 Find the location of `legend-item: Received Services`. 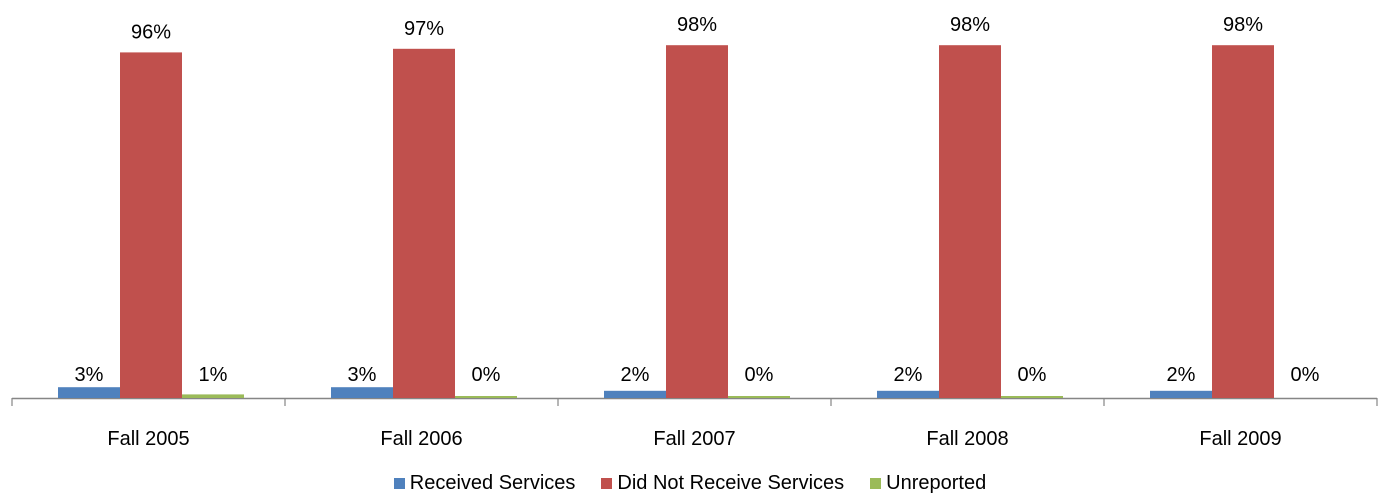

legend-item: Received Services is located at coordinates (484, 483).